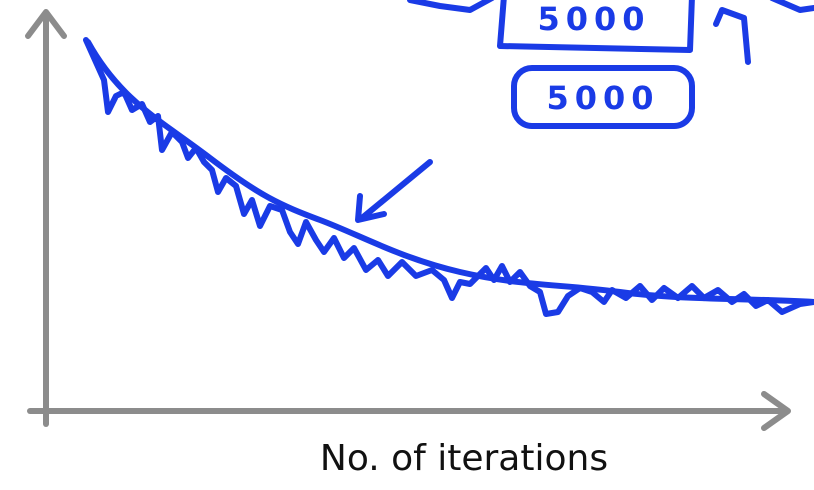  I want to click on annotation-bottom-box, so click(603, 97).